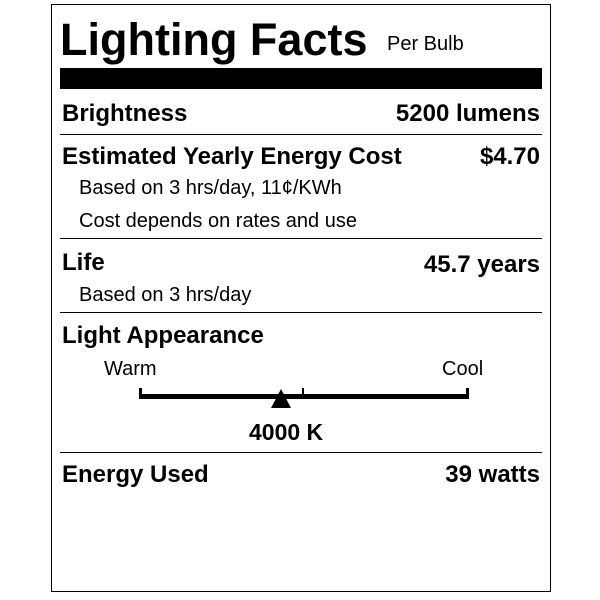  I want to click on cost-note-2: Cost depends on rates and use, so click(218, 221).